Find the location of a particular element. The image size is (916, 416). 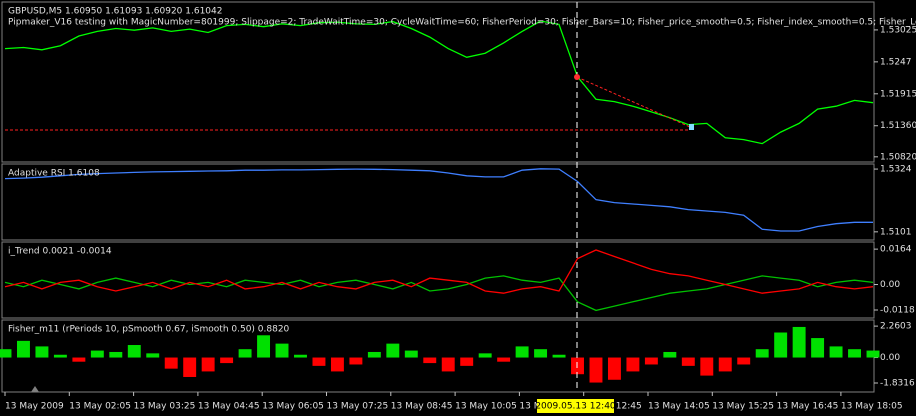

y-tick-label: 1.5324 is located at coordinates (896, 170).